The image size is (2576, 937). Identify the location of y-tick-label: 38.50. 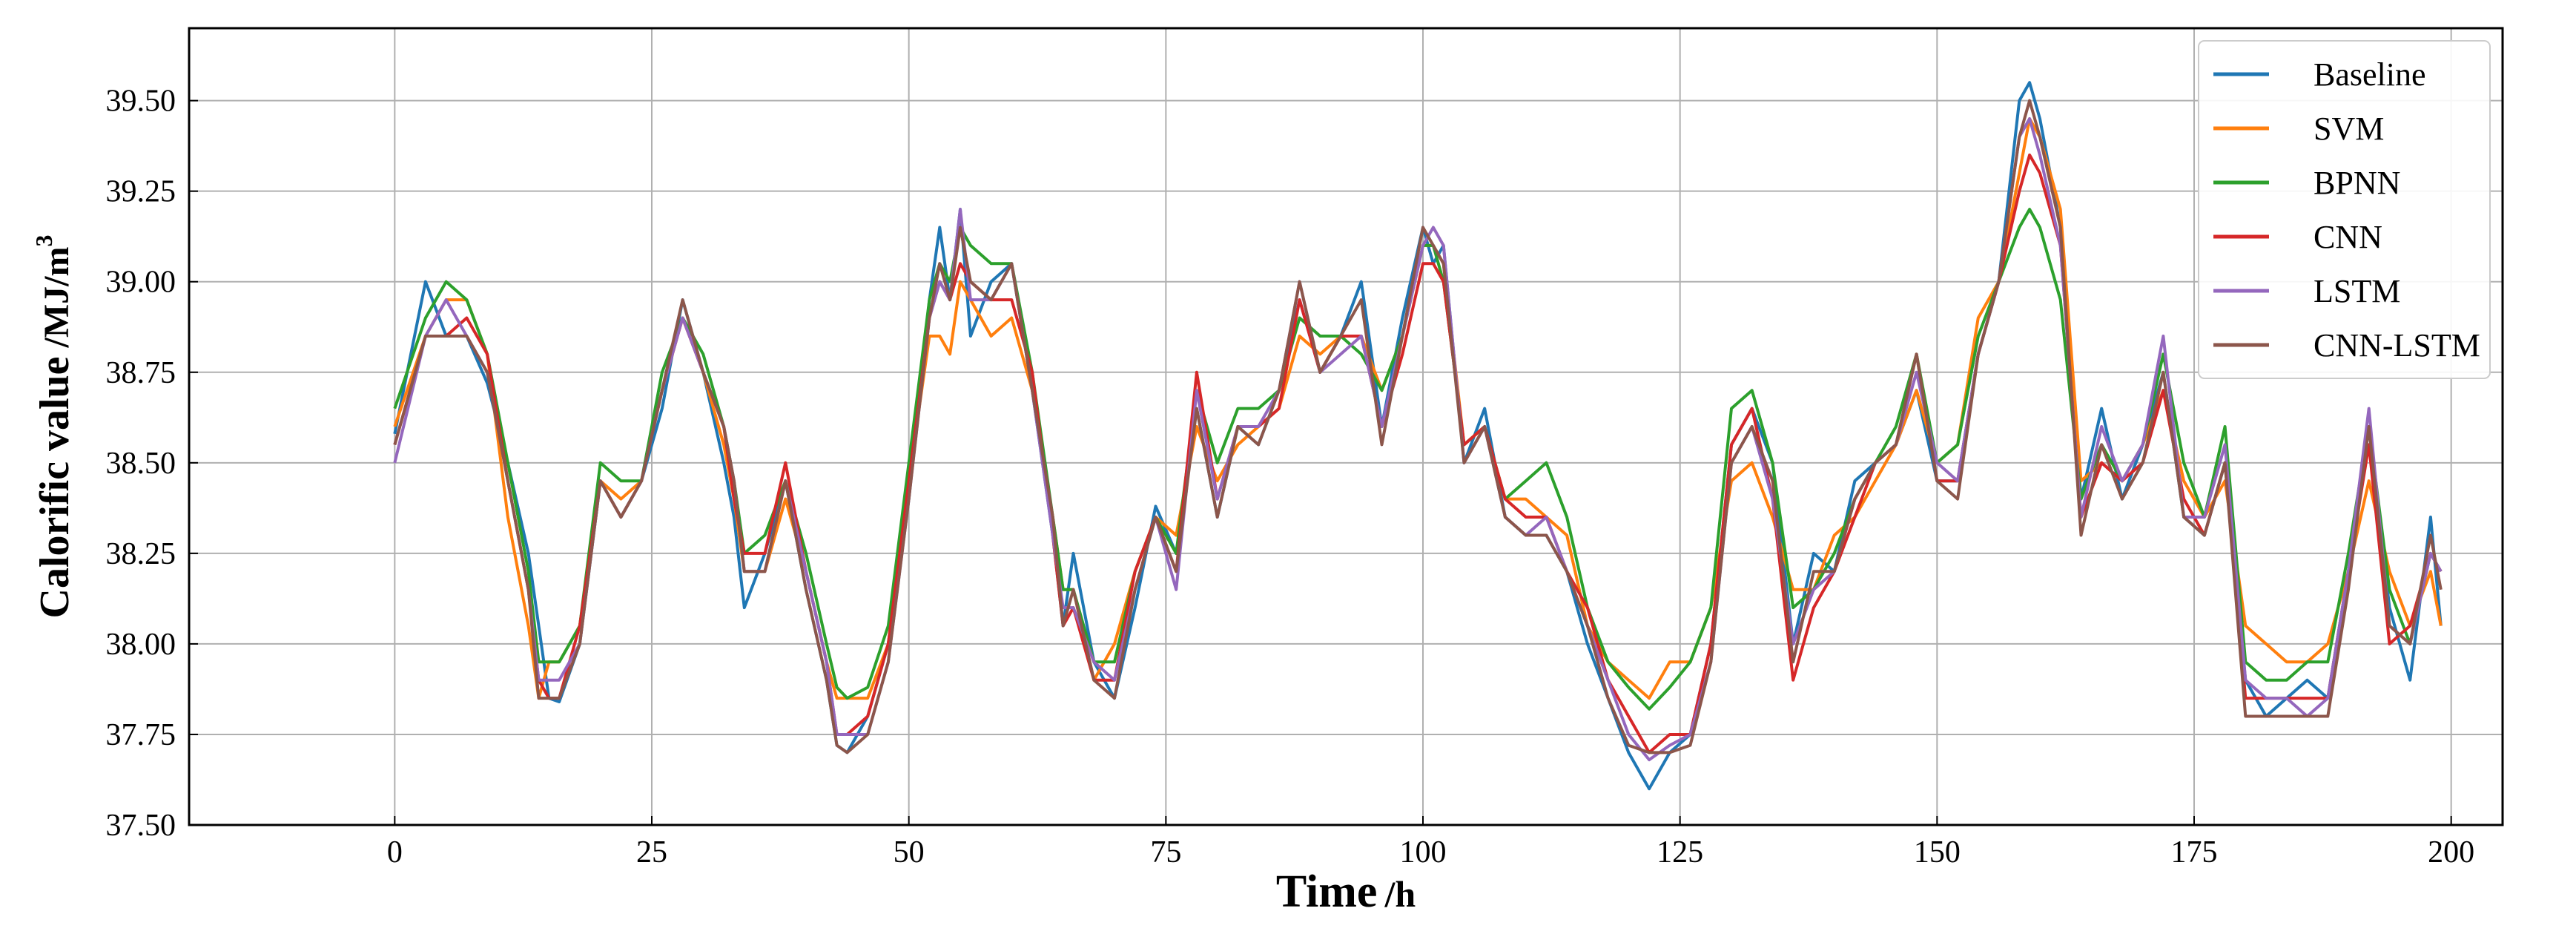
(141, 464).